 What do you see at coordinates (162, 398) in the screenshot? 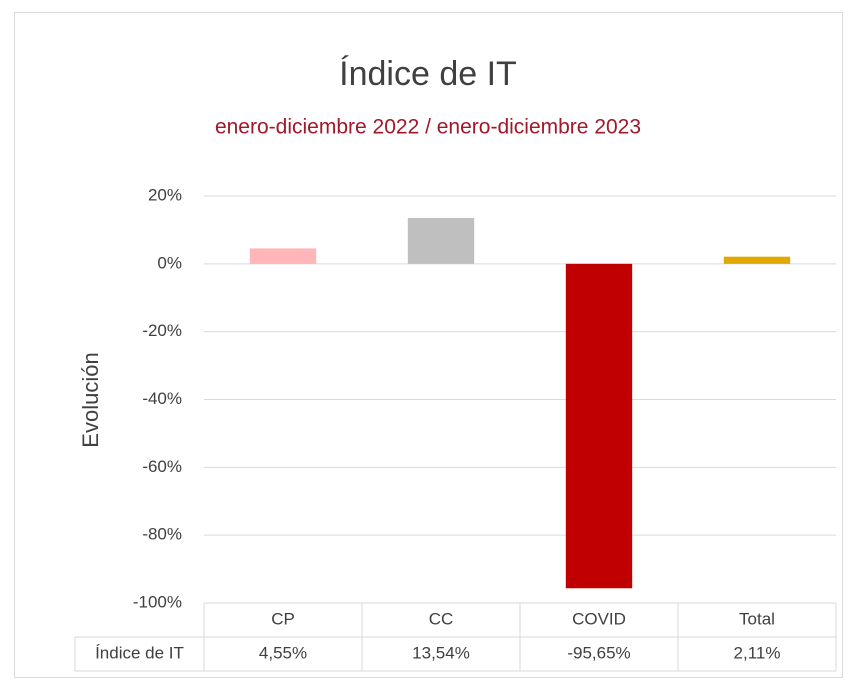
I see `y-tick-label: -40%` at bounding box center [162, 398].